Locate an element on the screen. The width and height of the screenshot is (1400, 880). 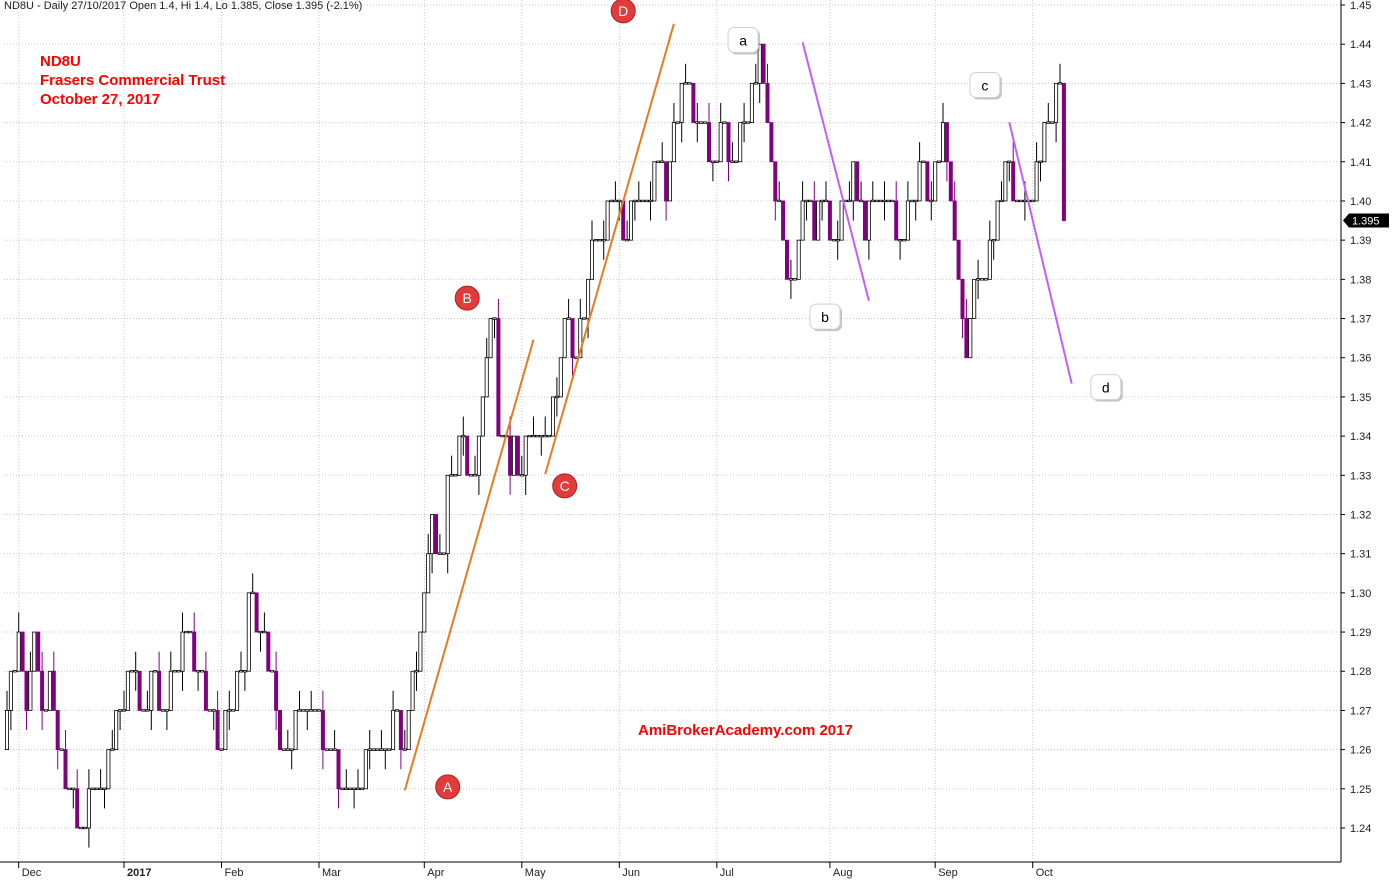
y-tick-label: 1.30 is located at coordinates (1360, 594).